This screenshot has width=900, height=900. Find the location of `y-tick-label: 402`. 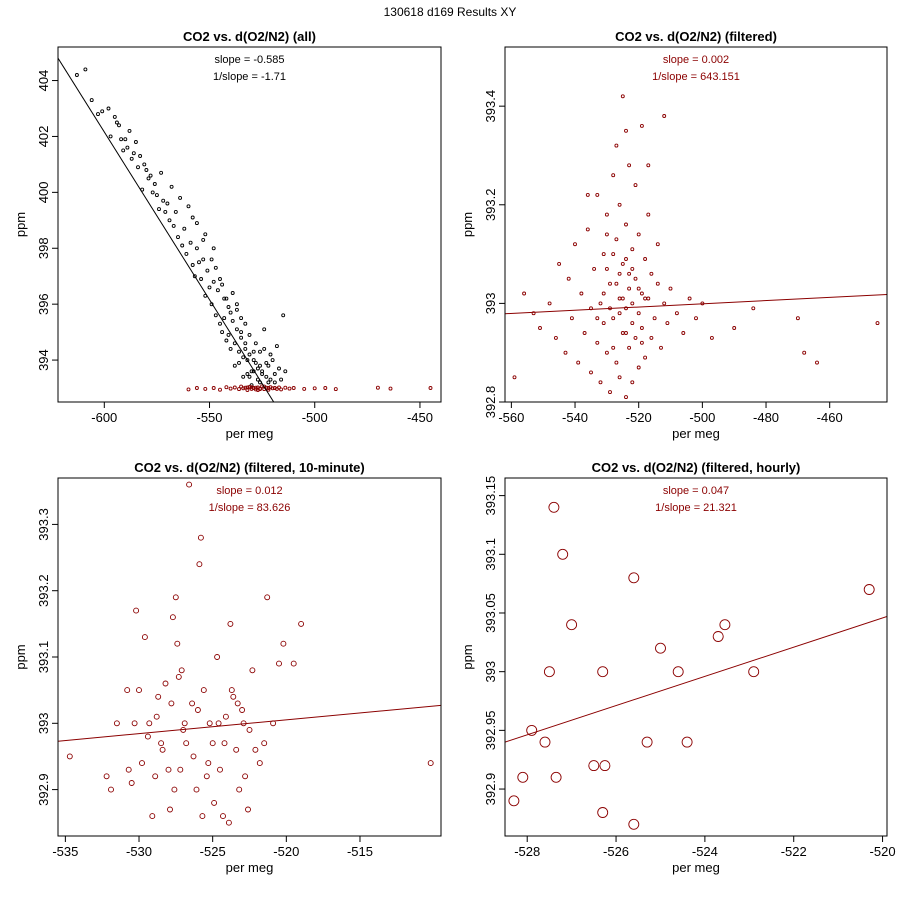

y-tick-label: 402 is located at coordinates (43, 137).